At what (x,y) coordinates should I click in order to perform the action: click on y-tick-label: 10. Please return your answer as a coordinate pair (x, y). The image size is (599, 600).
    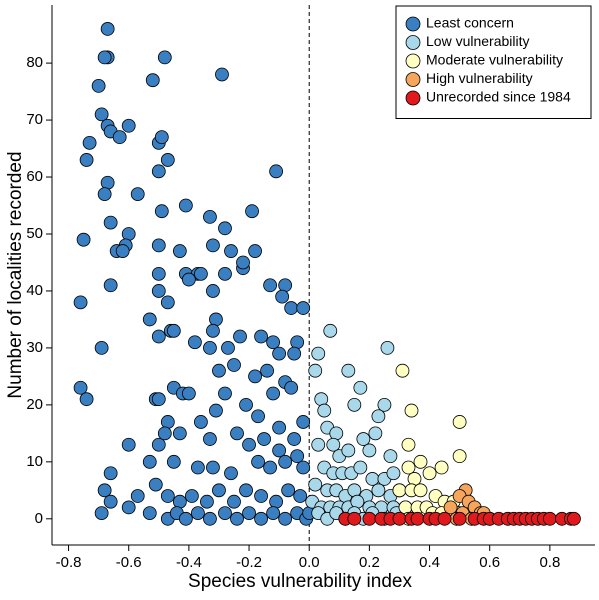
    Looking at the image, I should click on (34, 461).